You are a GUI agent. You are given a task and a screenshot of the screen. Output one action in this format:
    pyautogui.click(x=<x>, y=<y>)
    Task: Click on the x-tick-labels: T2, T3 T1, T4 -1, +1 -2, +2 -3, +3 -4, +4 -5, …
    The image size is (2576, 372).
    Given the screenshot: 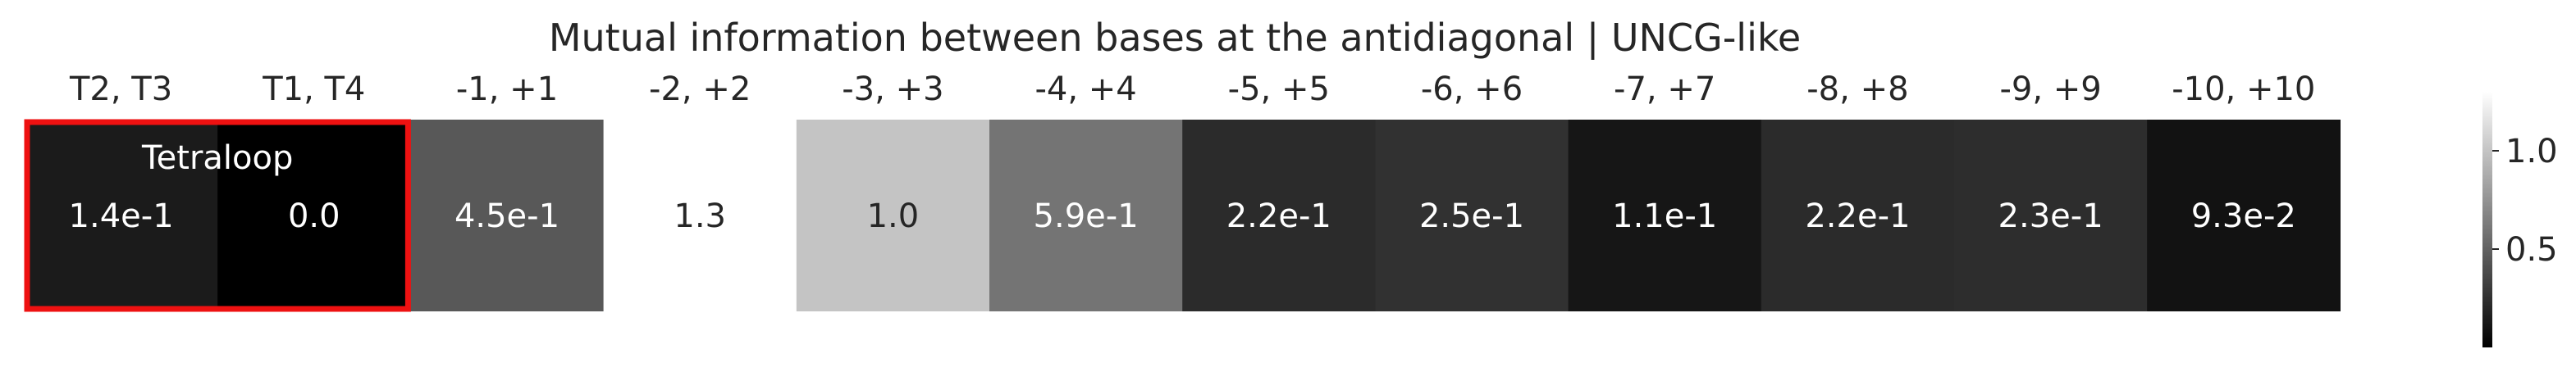 What is the action you would take?
    pyautogui.click(x=1192, y=89)
    